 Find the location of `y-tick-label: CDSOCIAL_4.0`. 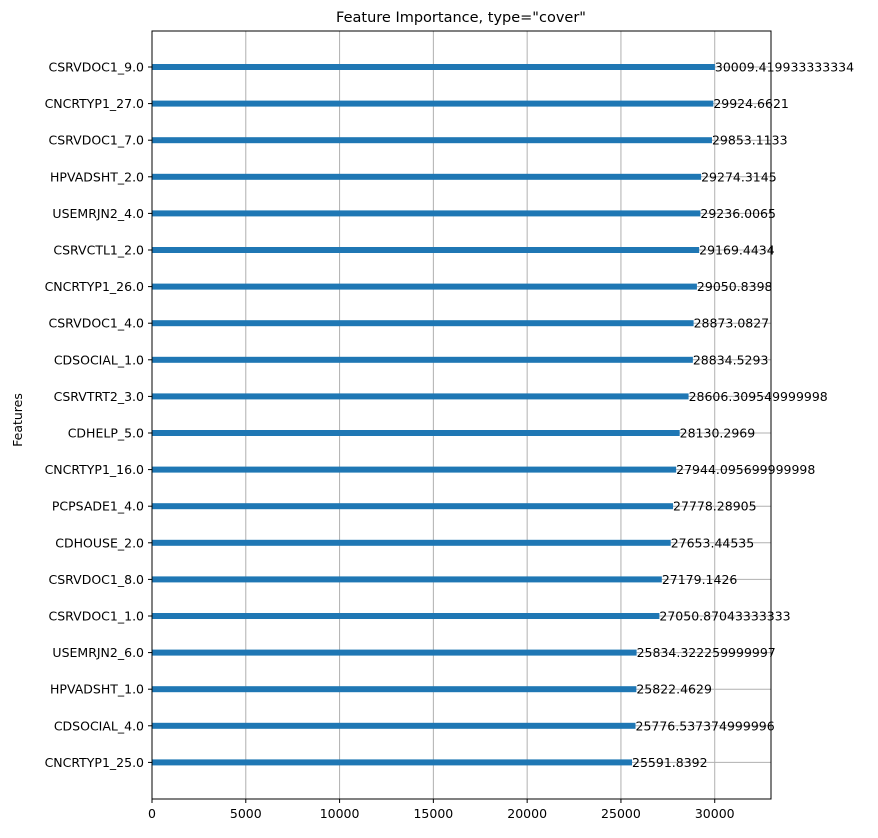

y-tick-label: CDSOCIAL_4.0 is located at coordinates (99, 725).